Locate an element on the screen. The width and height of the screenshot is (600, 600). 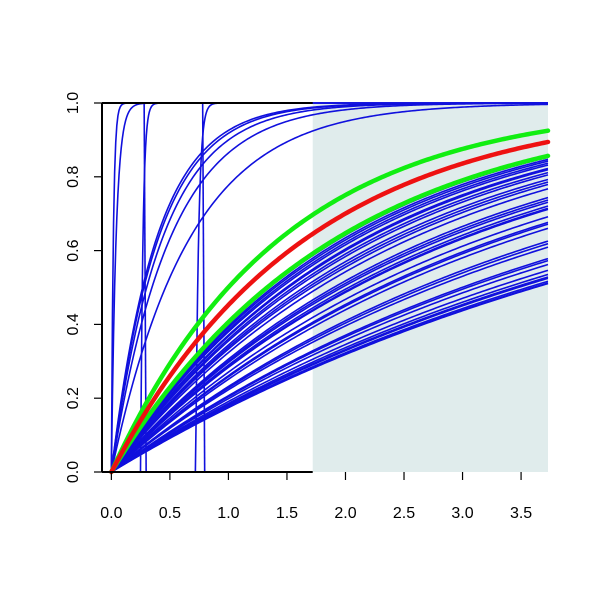
y-tick-label-5: 1.0 is located at coordinates (73, 103).